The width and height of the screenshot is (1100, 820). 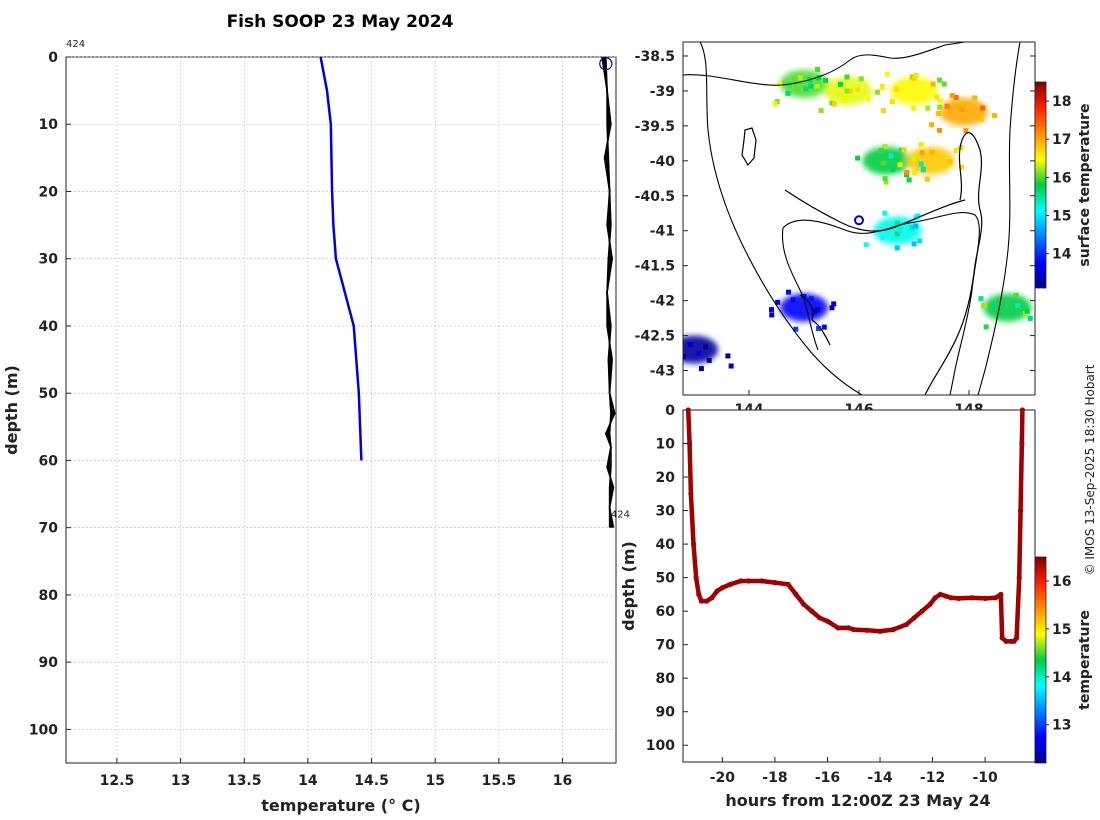 What do you see at coordinates (49, 125) in the screenshot?
I see `profile-ytick-label: 10` at bounding box center [49, 125].